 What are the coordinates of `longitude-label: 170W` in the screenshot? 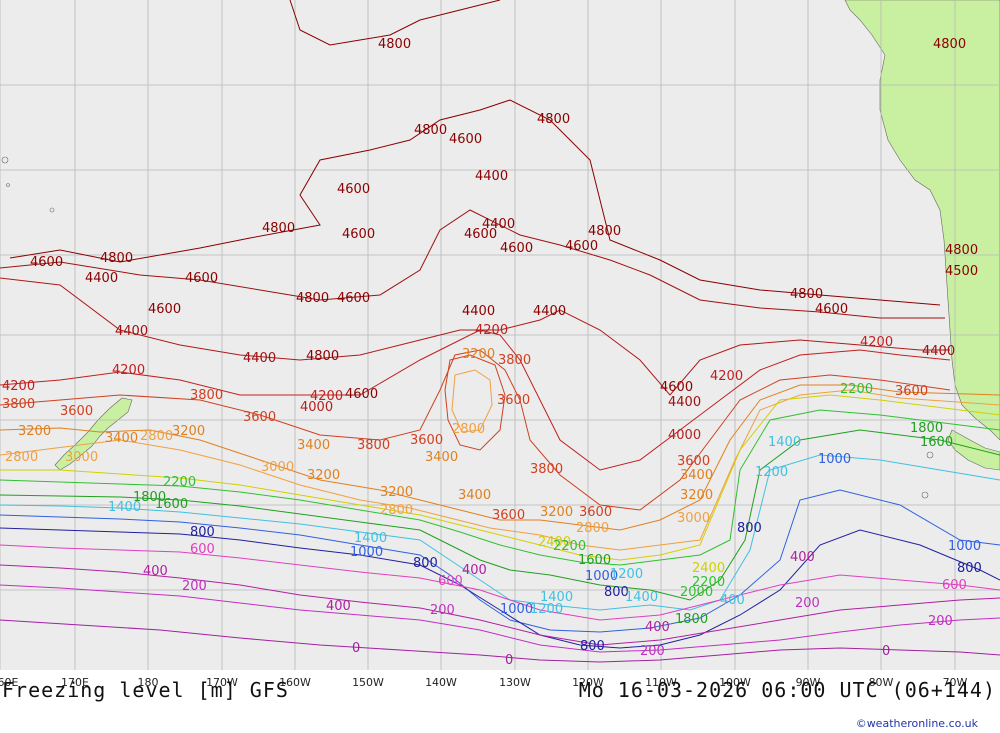 It's located at (222, 682).